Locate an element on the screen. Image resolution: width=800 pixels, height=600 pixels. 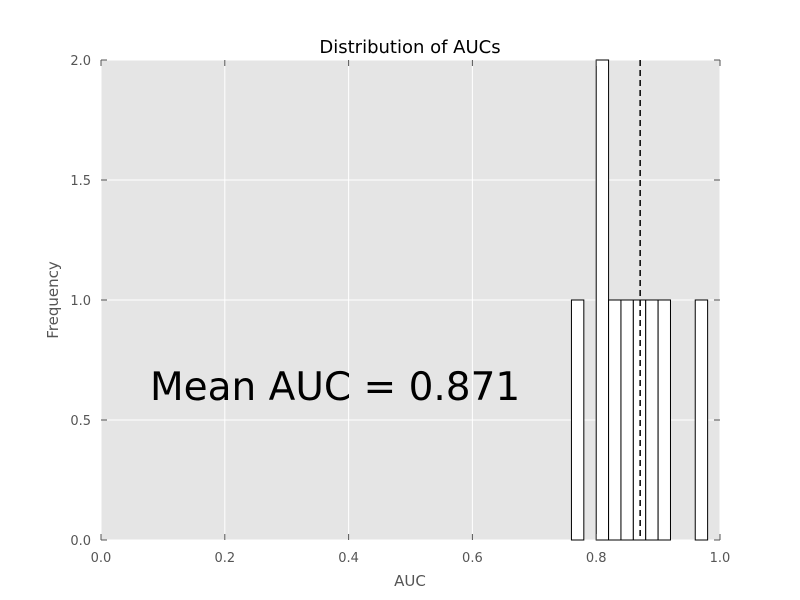
y-tick-label: 0.0 is located at coordinates (80, 541).